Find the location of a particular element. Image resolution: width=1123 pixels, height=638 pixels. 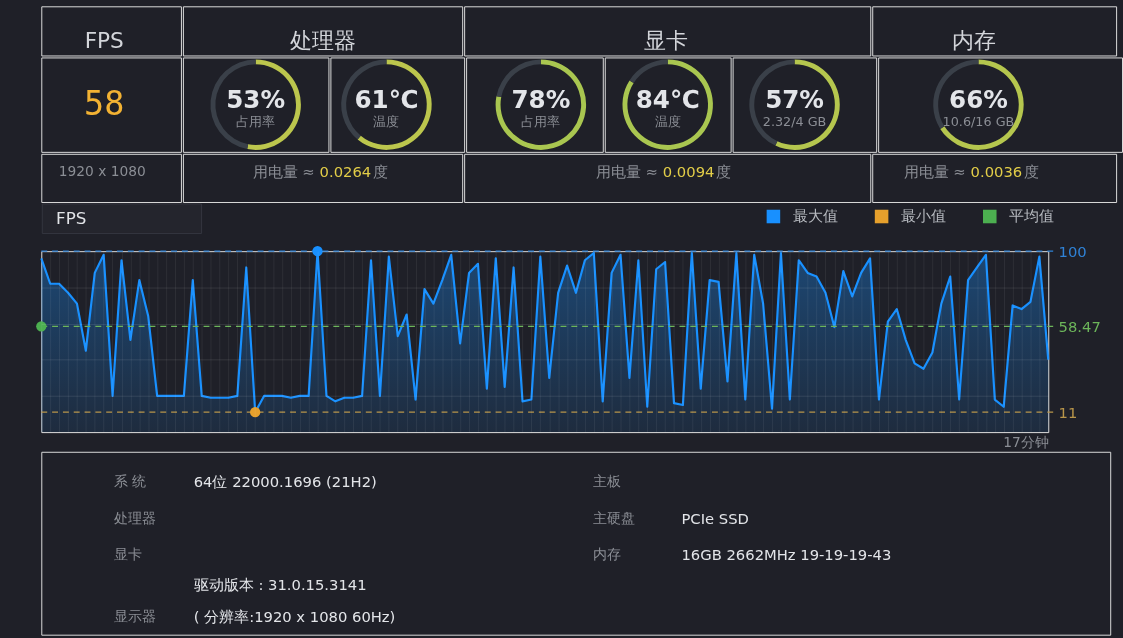

x-axis-title: 17分钟 is located at coordinates (1026, 442).